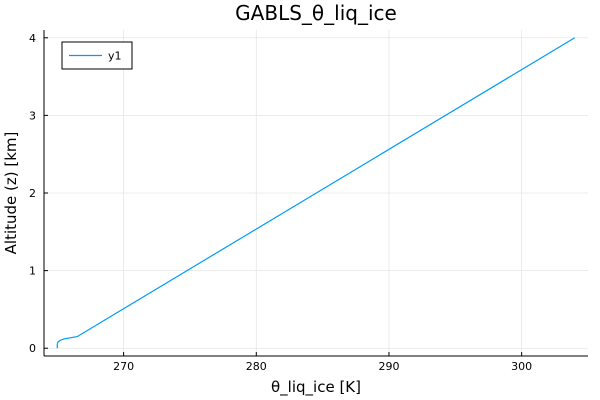  What do you see at coordinates (115, 56) in the screenshot?
I see `legend-label-y1: y1` at bounding box center [115, 56].